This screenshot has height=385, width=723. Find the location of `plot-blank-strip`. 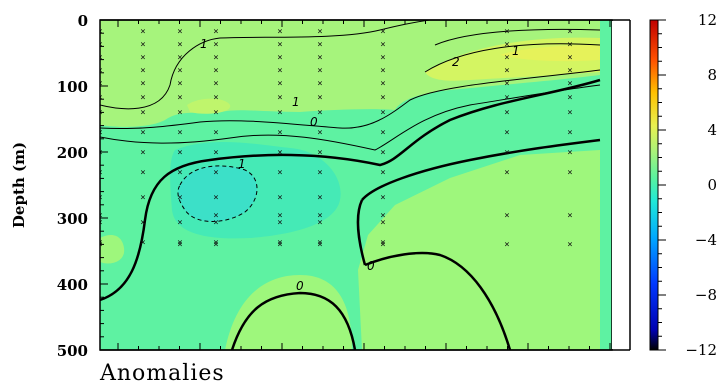

plot-blank-strip is located at coordinates (620, 185).